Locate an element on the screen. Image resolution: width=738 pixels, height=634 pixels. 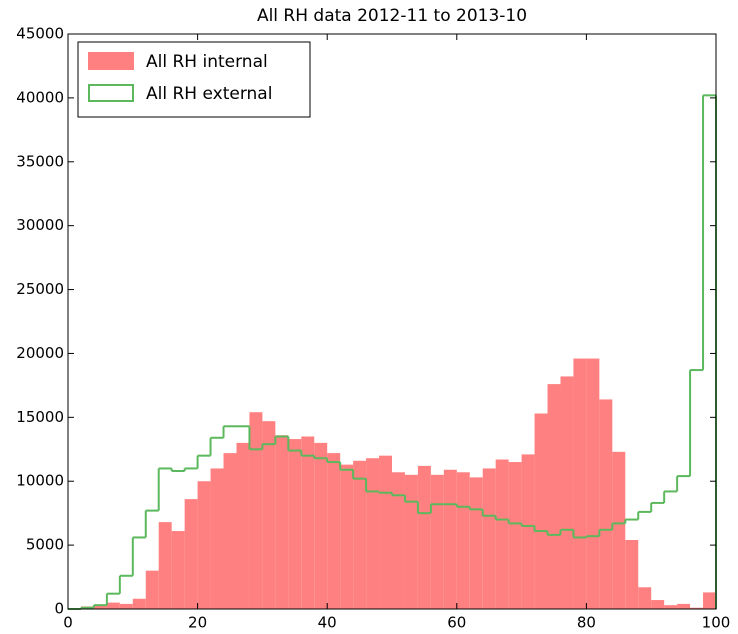
x-tick-label: 0 is located at coordinates (68, 623).